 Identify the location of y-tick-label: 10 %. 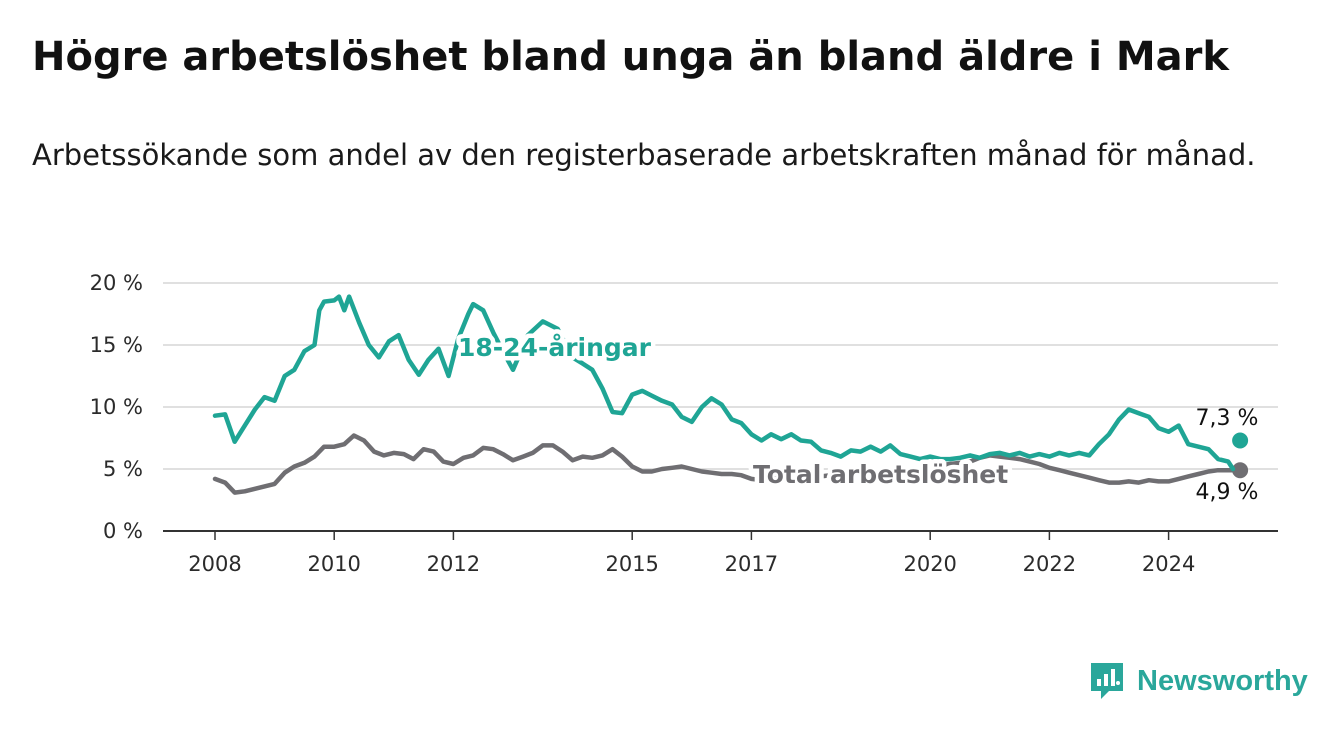
(116, 407).